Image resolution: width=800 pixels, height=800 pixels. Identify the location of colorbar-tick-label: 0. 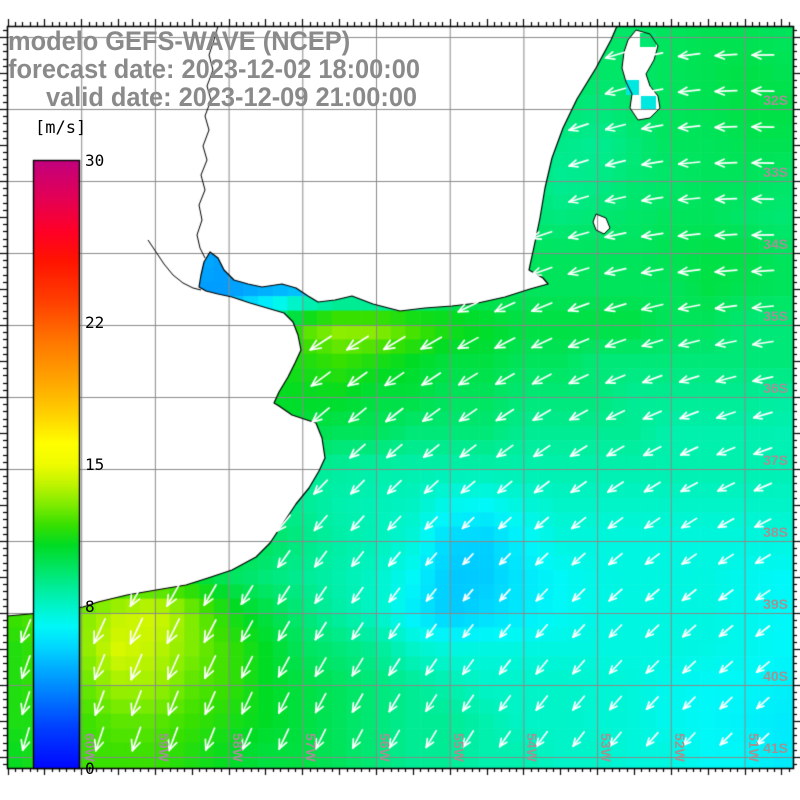
(90, 768).